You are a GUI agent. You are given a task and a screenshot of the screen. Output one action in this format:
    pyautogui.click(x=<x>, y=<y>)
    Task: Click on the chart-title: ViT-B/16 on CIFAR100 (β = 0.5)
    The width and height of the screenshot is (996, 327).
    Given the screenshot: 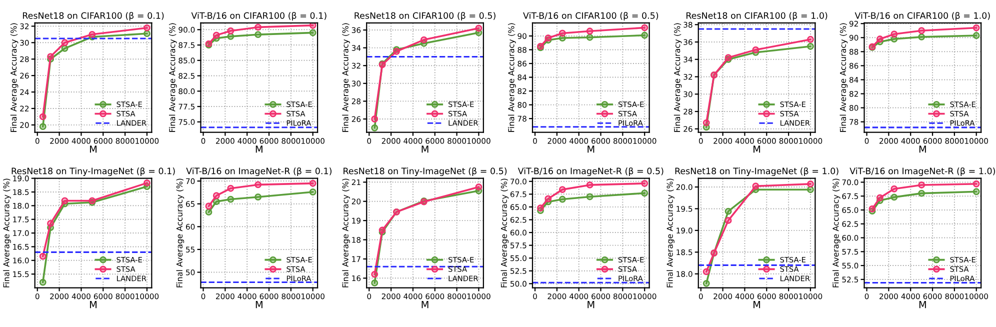 What is the action you would take?
    pyautogui.click(x=590, y=16)
    